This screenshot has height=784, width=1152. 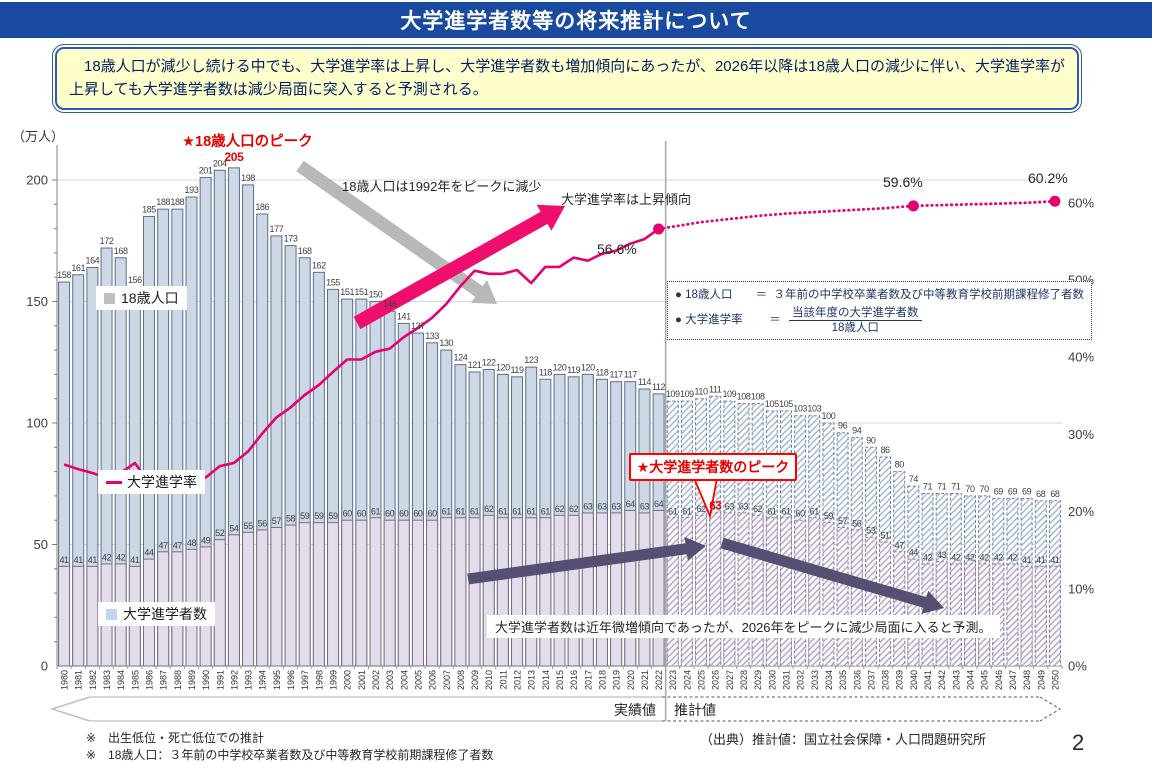 I want to click on year-label: 1990, so click(x=206, y=680).